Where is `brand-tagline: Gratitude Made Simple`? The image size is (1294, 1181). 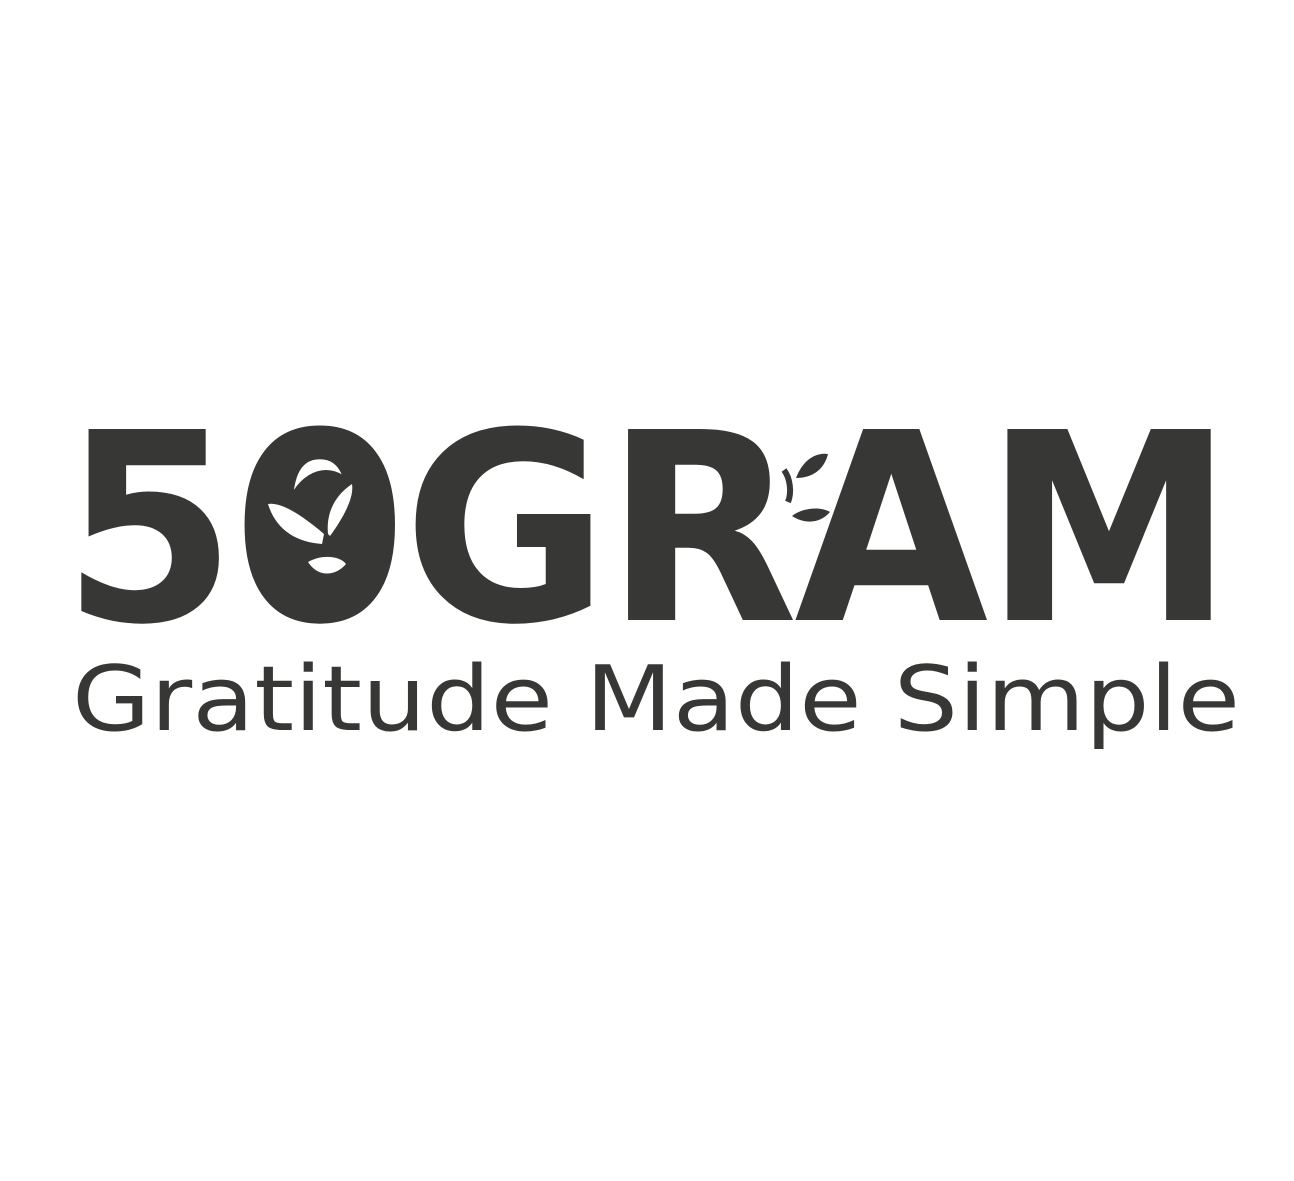
brand-tagline: Gratitude Made Simple is located at coordinates (656, 699).